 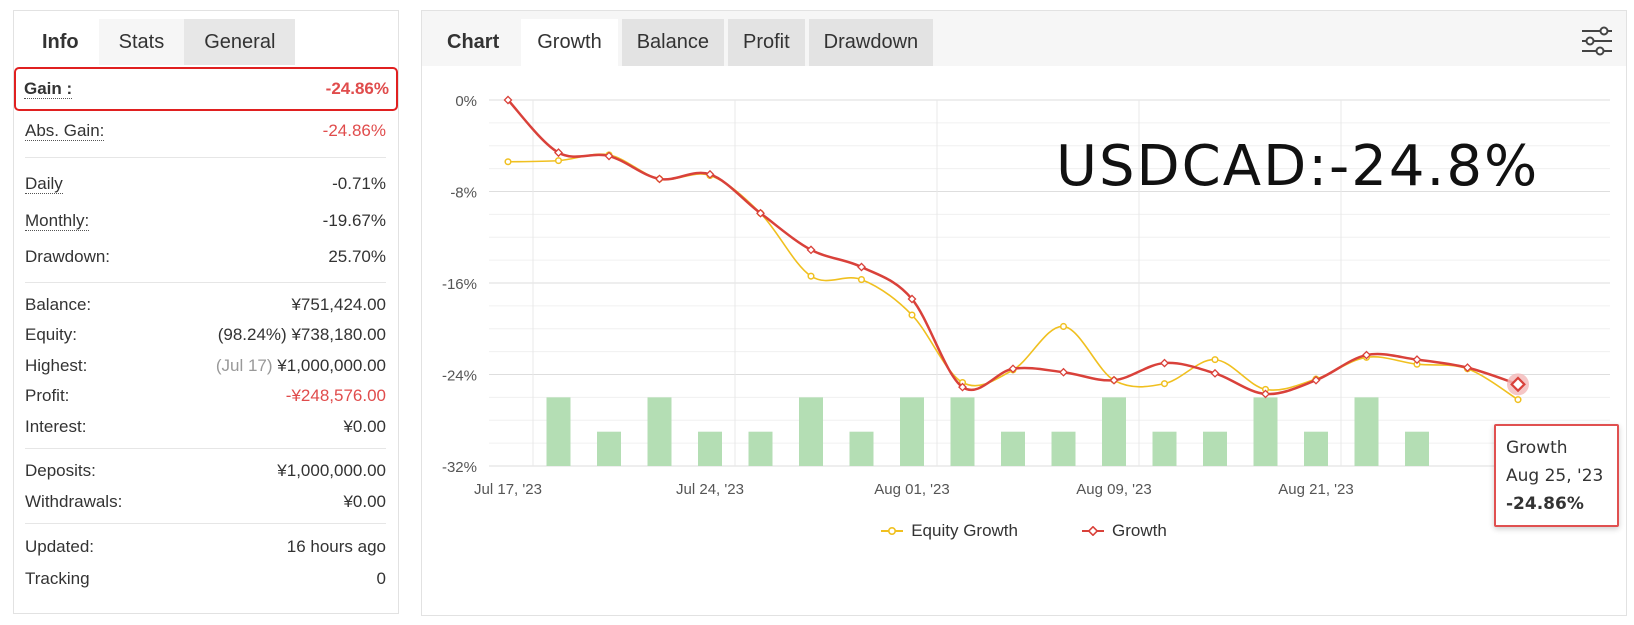 What do you see at coordinates (56, 426) in the screenshot?
I see `interest-label: Interest:` at bounding box center [56, 426].